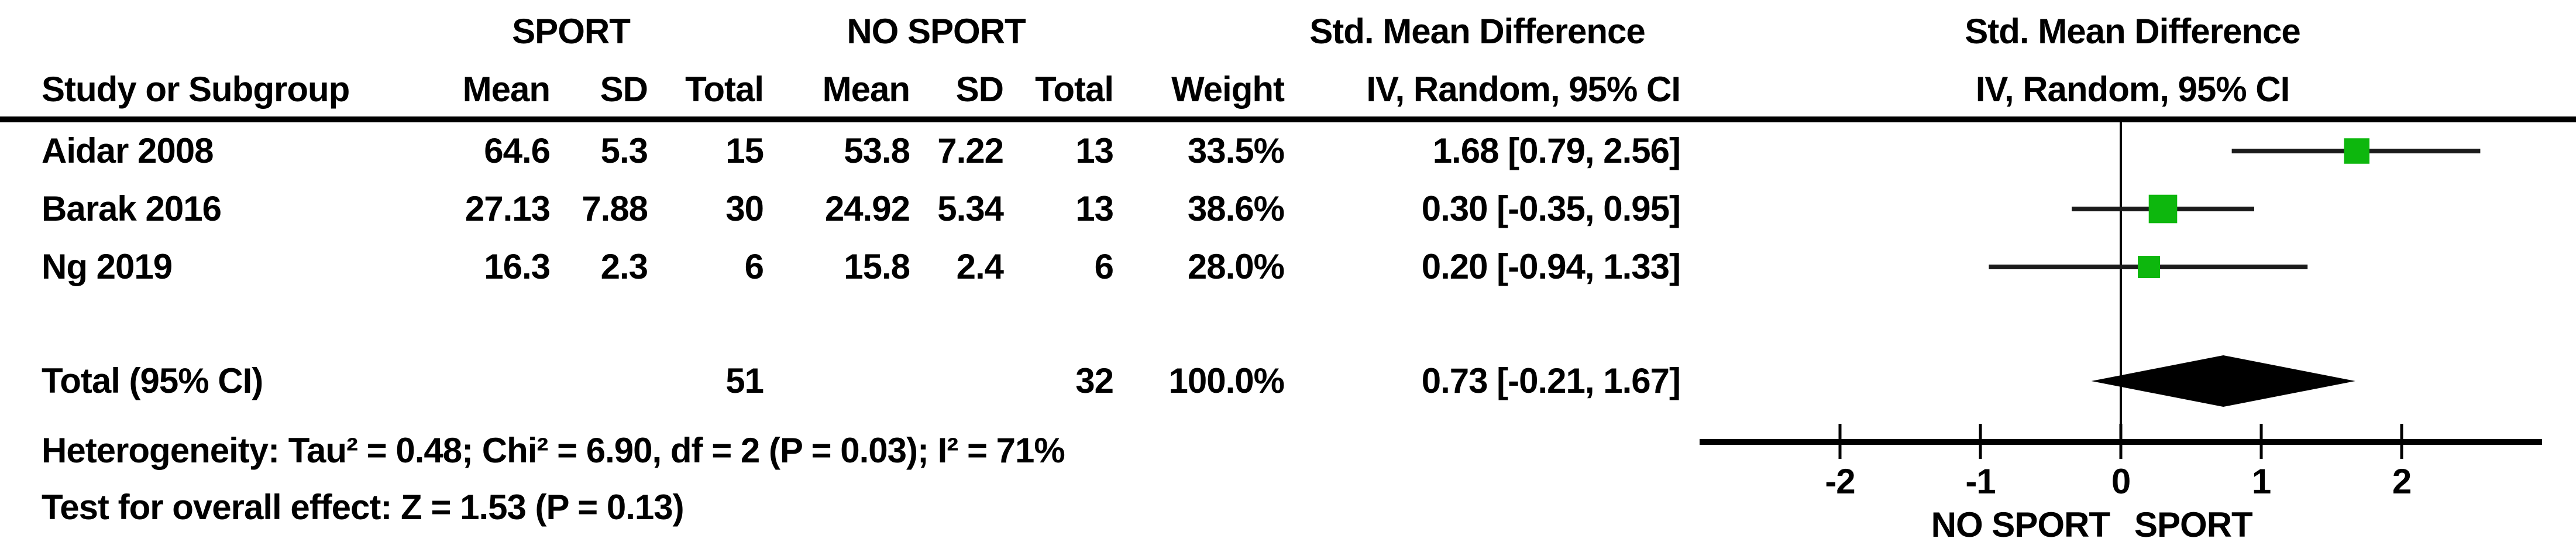 This screenshot has height=559, width=2576. What do you see at coordinates (980, 89) in the screenshot?
I see `col-header-nosport-sd: SD` at bounding box center [980, 89].